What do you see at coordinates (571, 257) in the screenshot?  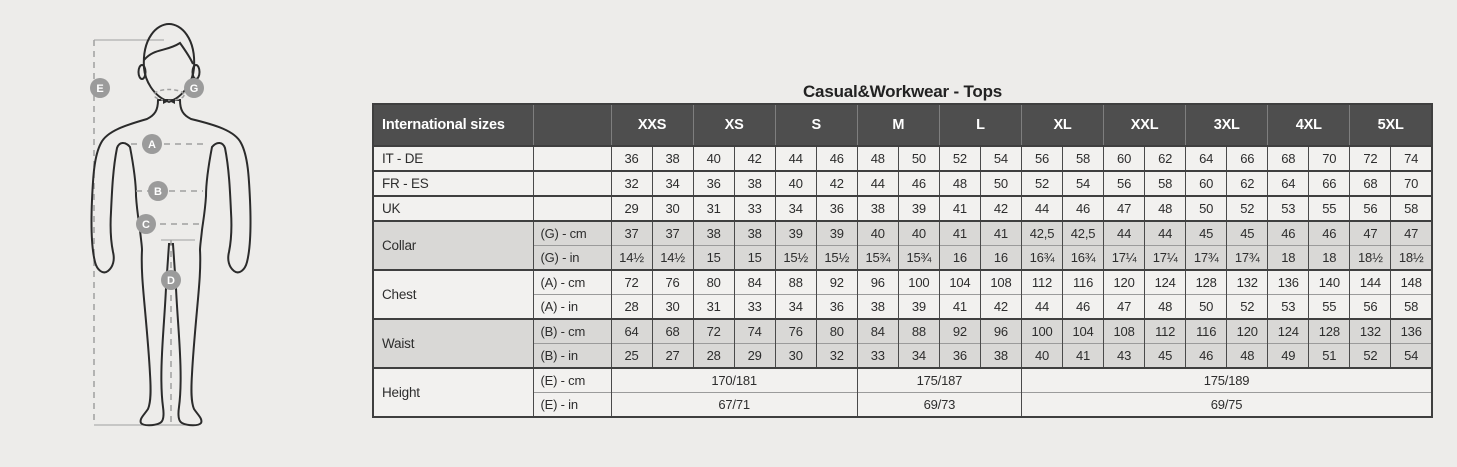 I see `unit-label: (G) - in` at bounding box center [571, 257].